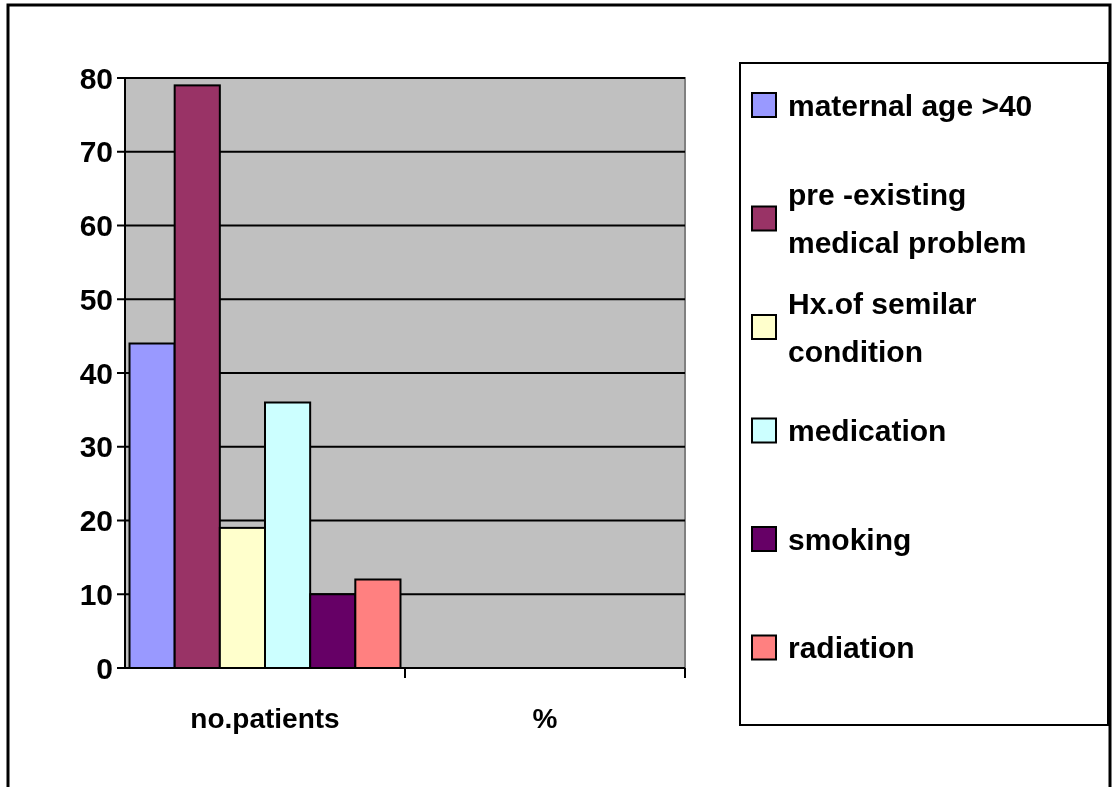  What do you see at coordinates (96, 594) in the screenshot?
I see `y-tick-label: 10` at bounding box center [96, 594].